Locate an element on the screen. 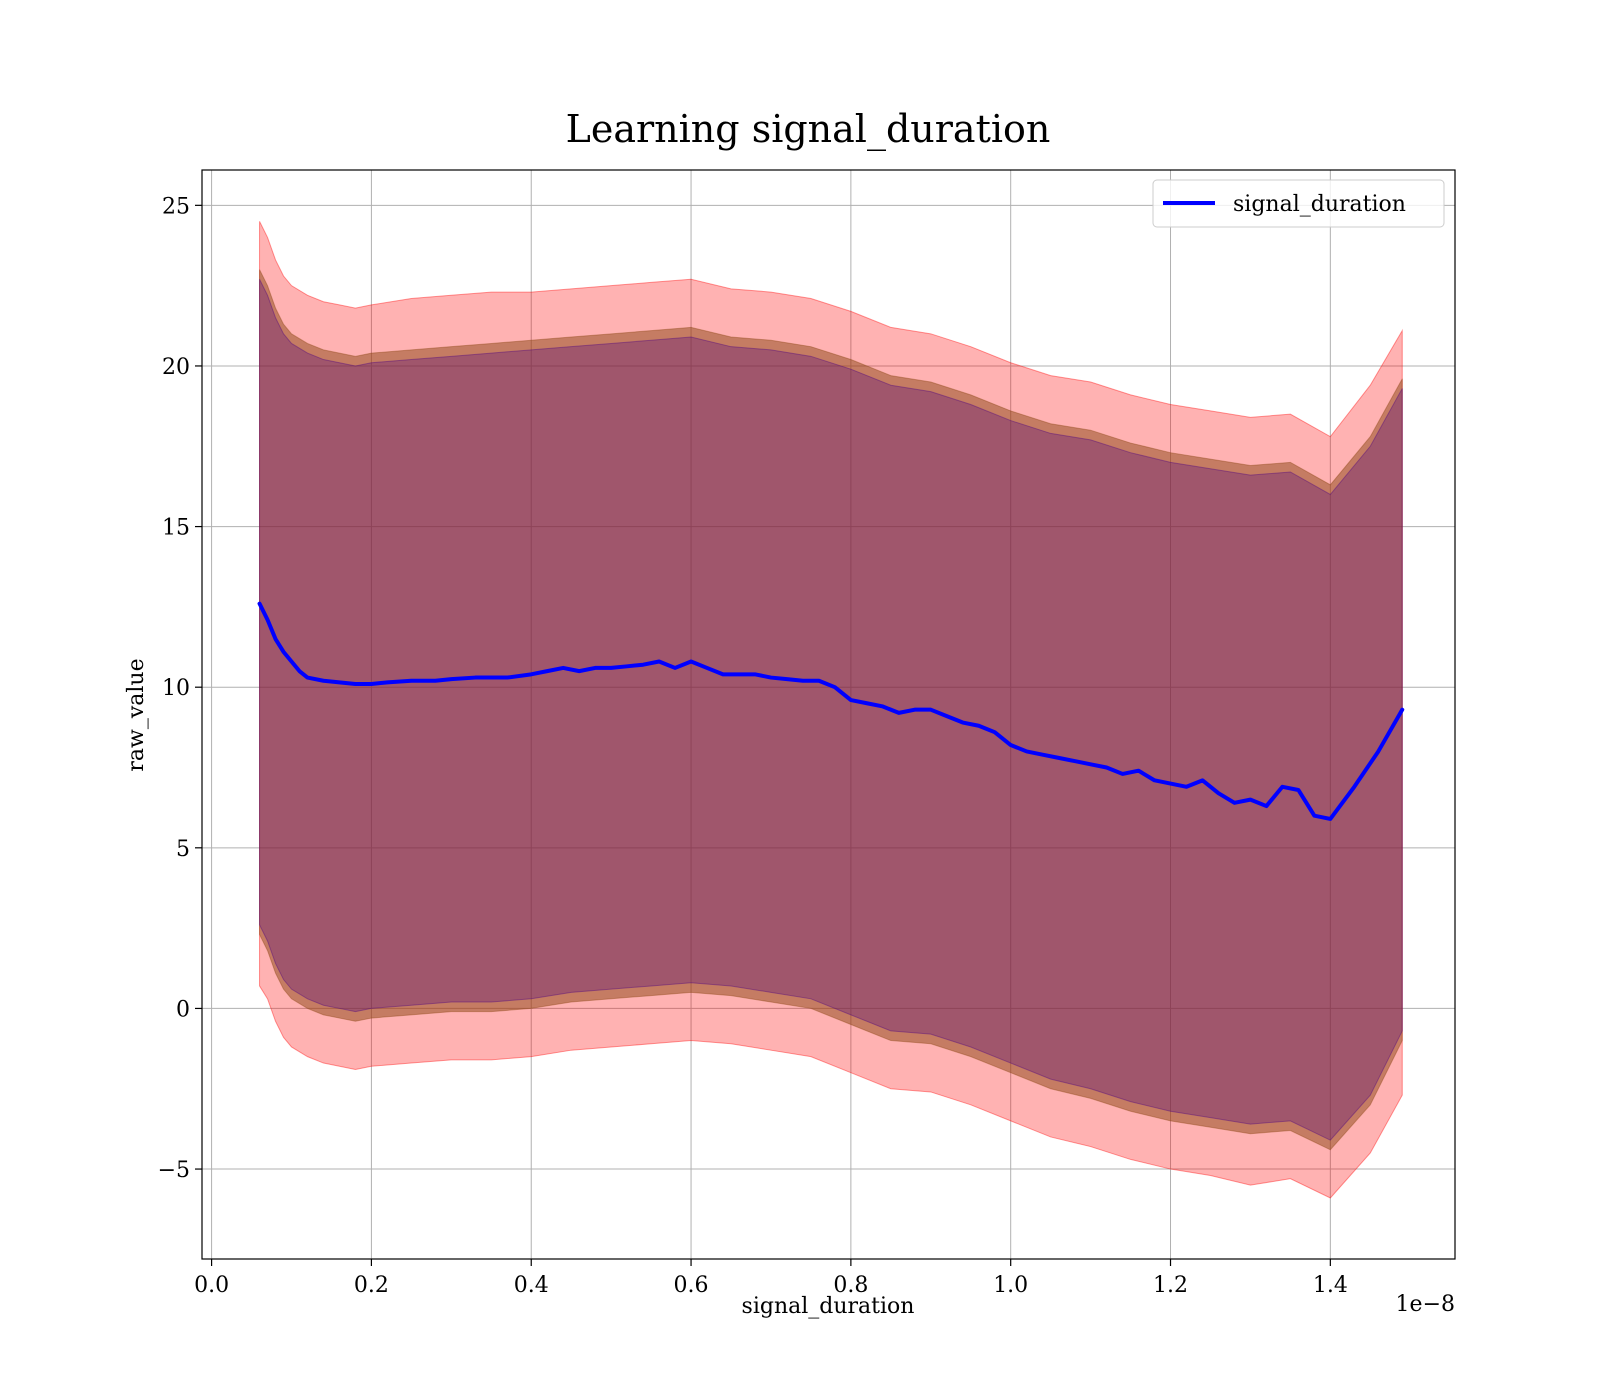 The width and height of the screenshot is (1600, 1400). legend: signal_duration is located at coordinates (1298, 203).